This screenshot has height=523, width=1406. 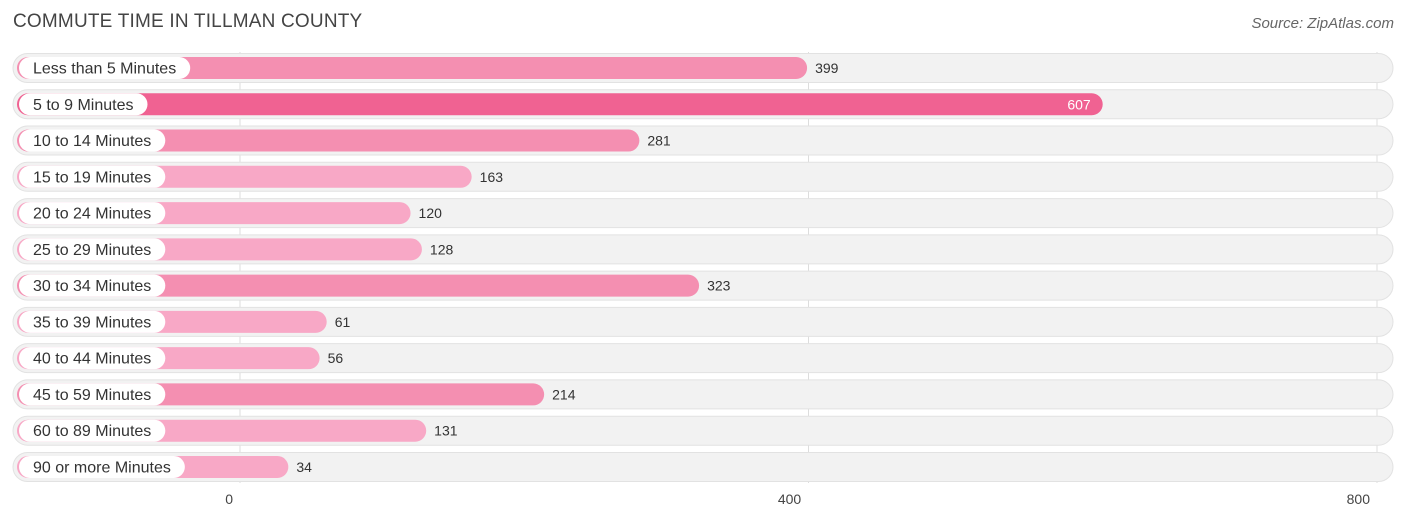 What do you see at coordinates (703, 213) in the screenshot?
I see `bar-row: 20 to 24 Minutes 120` at bounding box center [703, 213].